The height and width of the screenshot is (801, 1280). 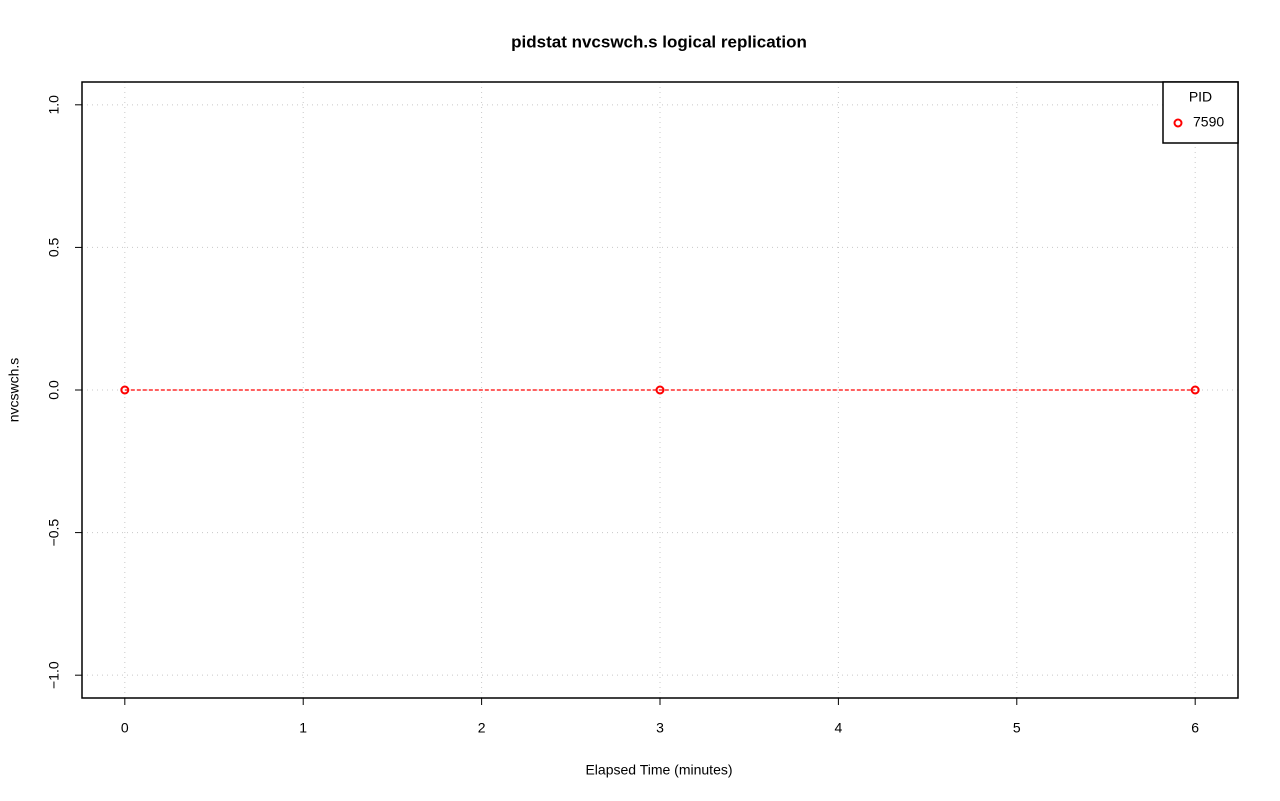 I want to click on y-tick-label: −1.0, so click(x=54, y=675).